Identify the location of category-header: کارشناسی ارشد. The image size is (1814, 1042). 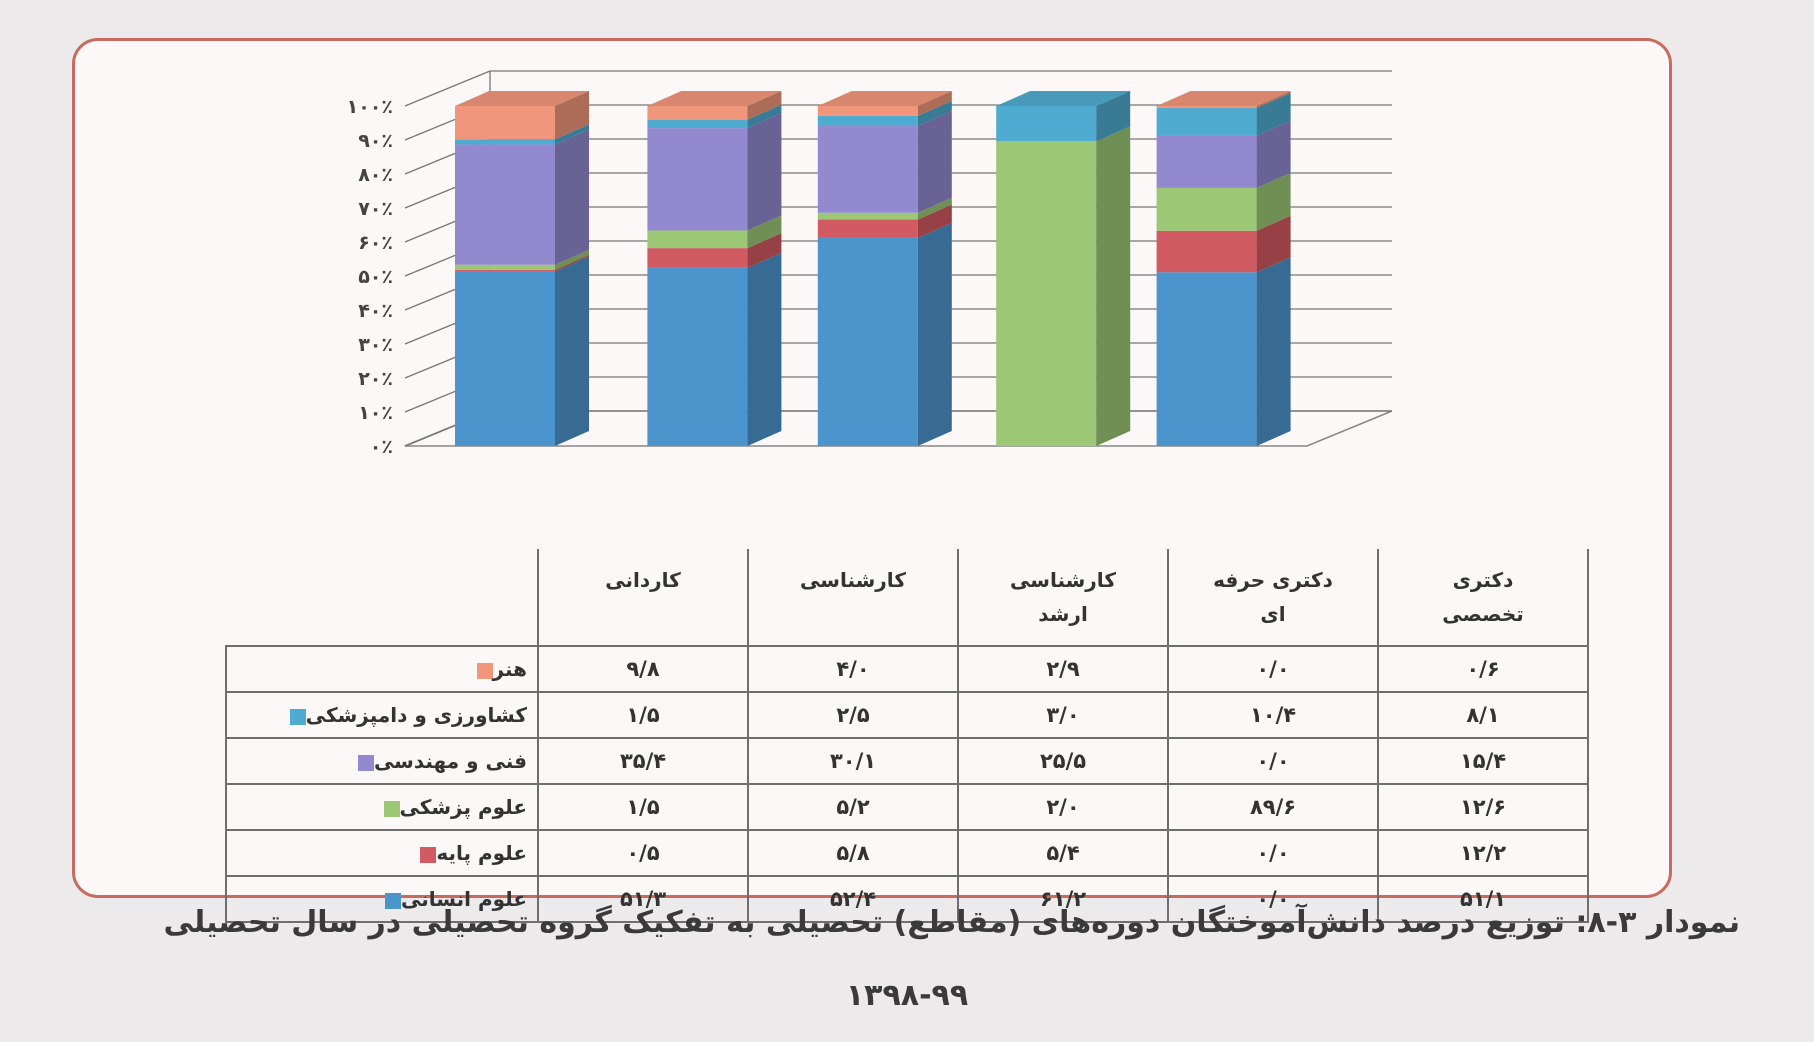
(1063, 598).